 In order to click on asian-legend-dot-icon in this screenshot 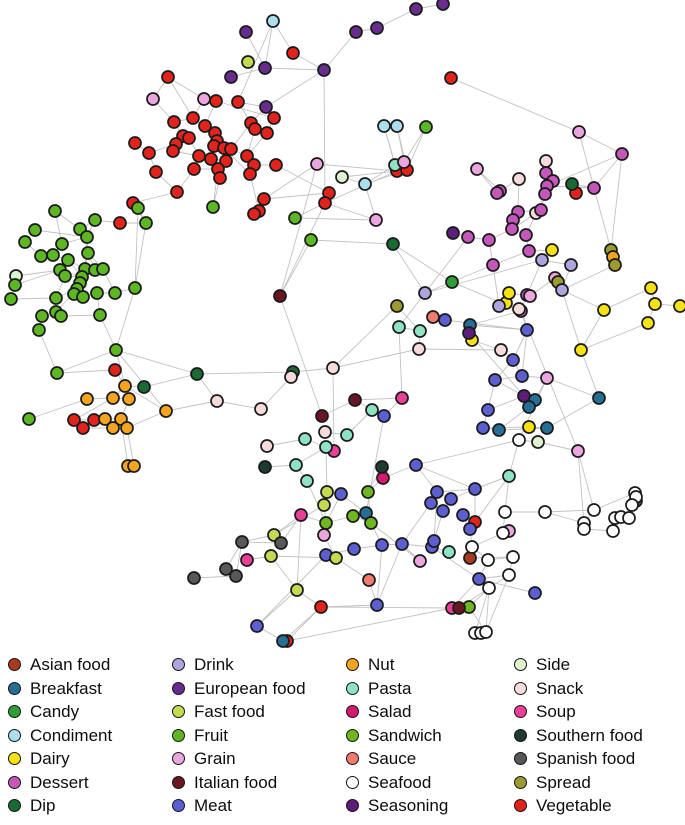, I will do `click(14, 665)`.